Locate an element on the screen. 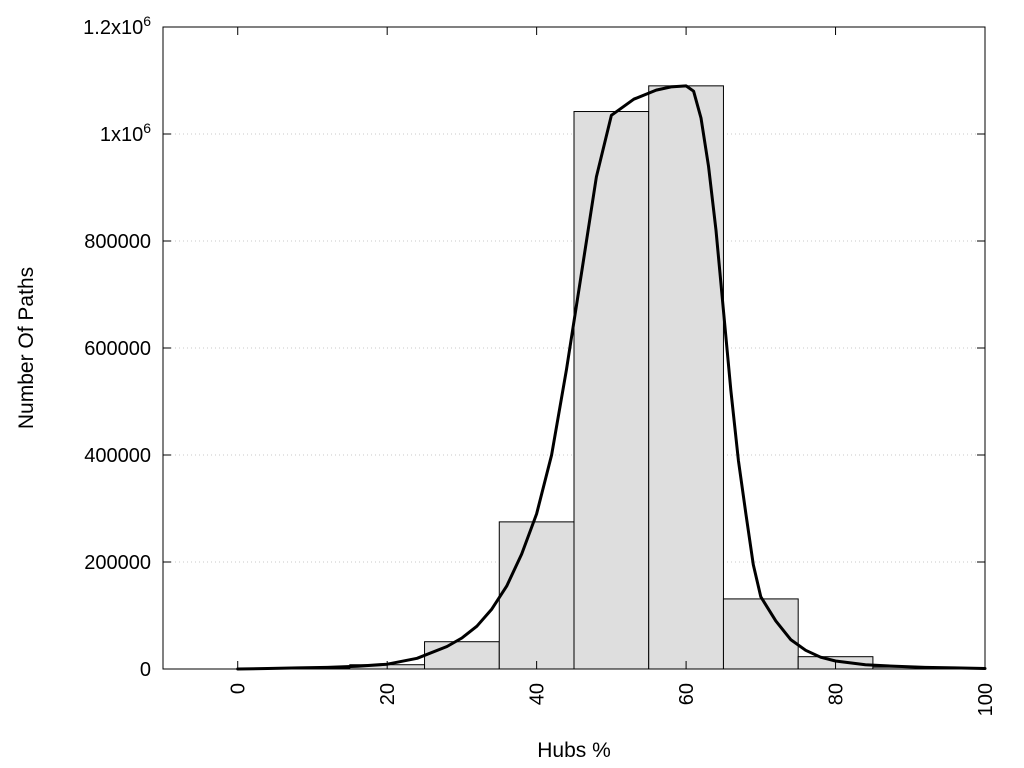 This screenshot has height=768, width=1024. y-axis-title: Number Of Paths is located at coordinates (26, 348).